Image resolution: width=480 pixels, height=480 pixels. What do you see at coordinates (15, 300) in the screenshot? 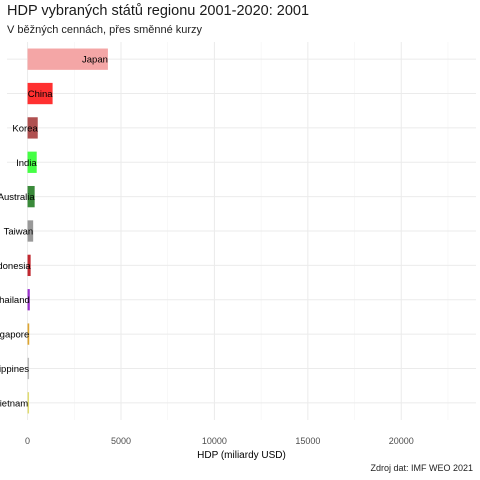
I see `bar-label-thailand: Thailand` at bounding box center [15, 300].